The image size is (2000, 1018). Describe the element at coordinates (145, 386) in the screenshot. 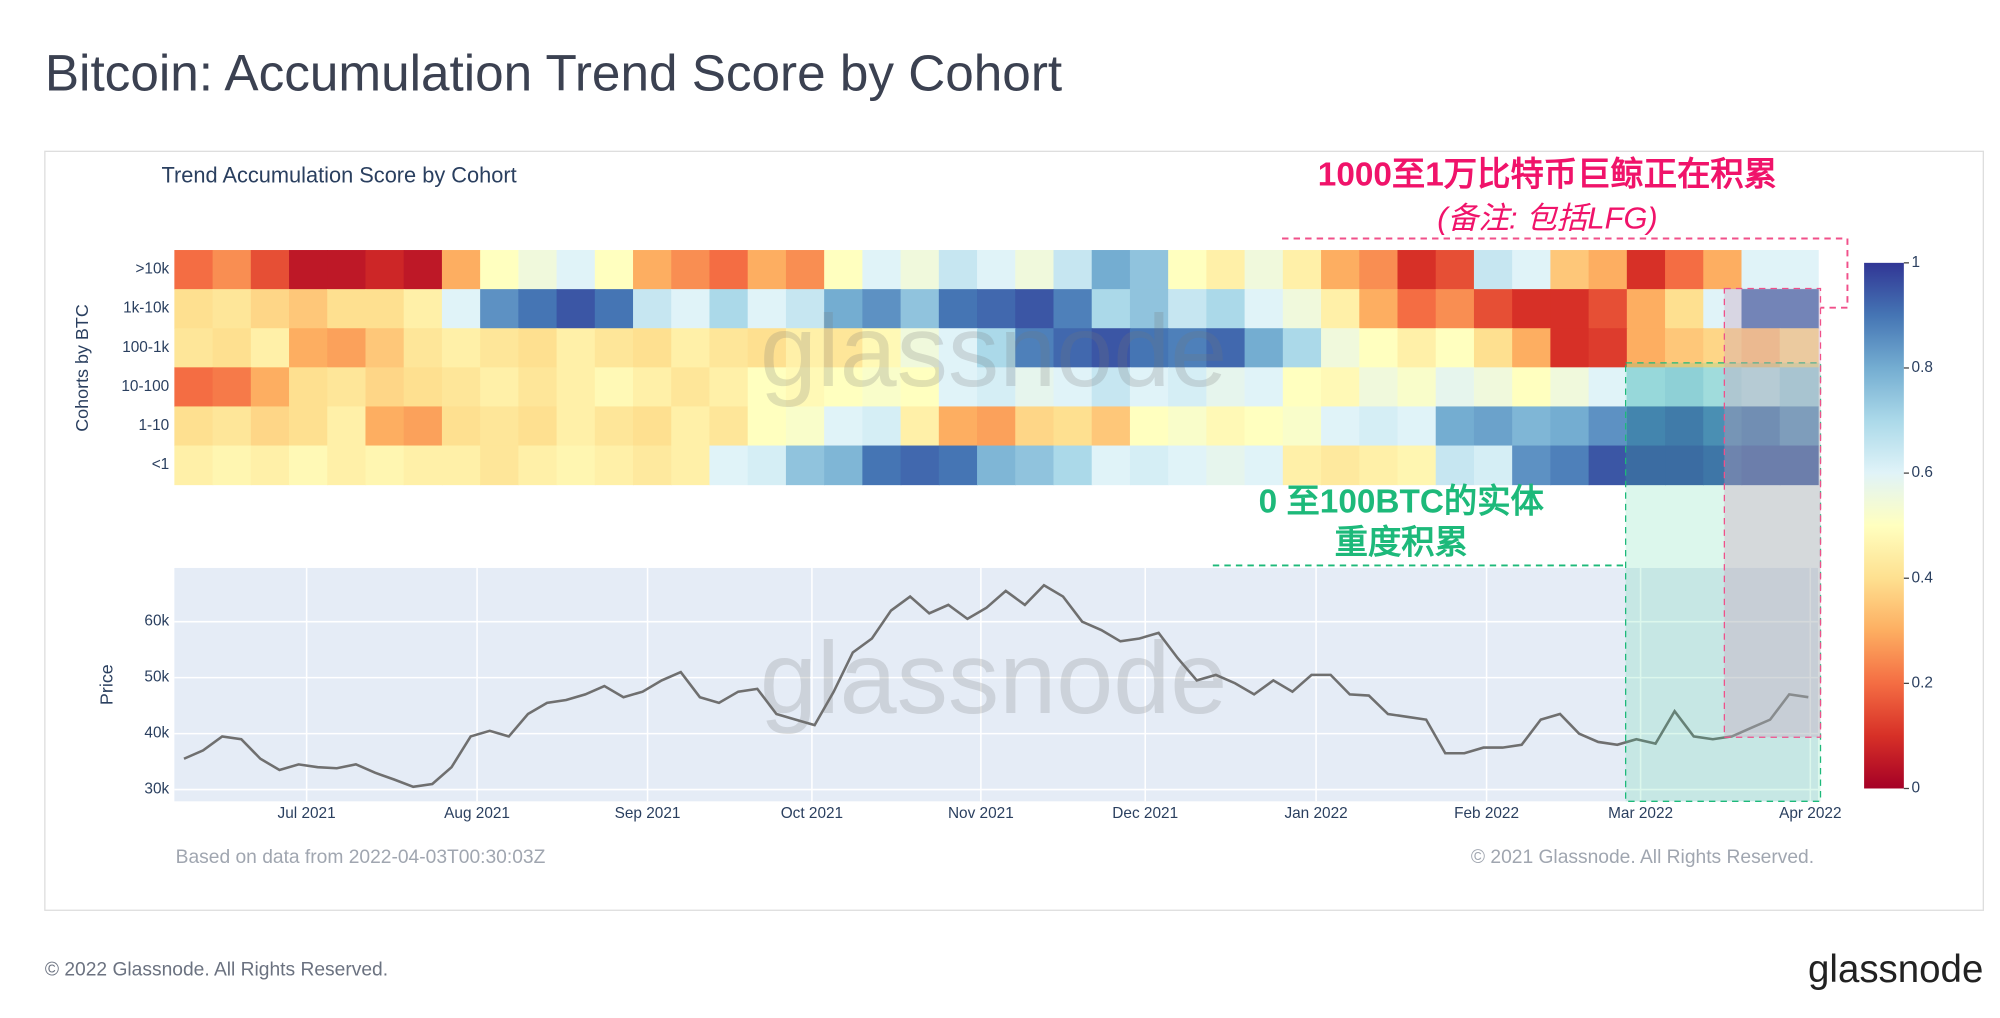

I see `row-label: 10-100` at that location.